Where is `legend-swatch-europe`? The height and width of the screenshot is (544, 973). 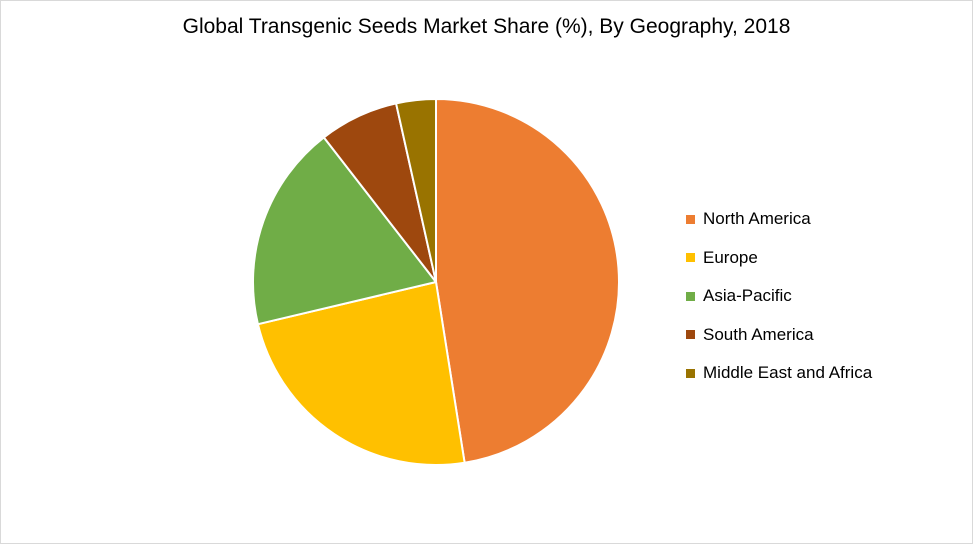
legend-swatch-europe is located at coordinates (690, 258).